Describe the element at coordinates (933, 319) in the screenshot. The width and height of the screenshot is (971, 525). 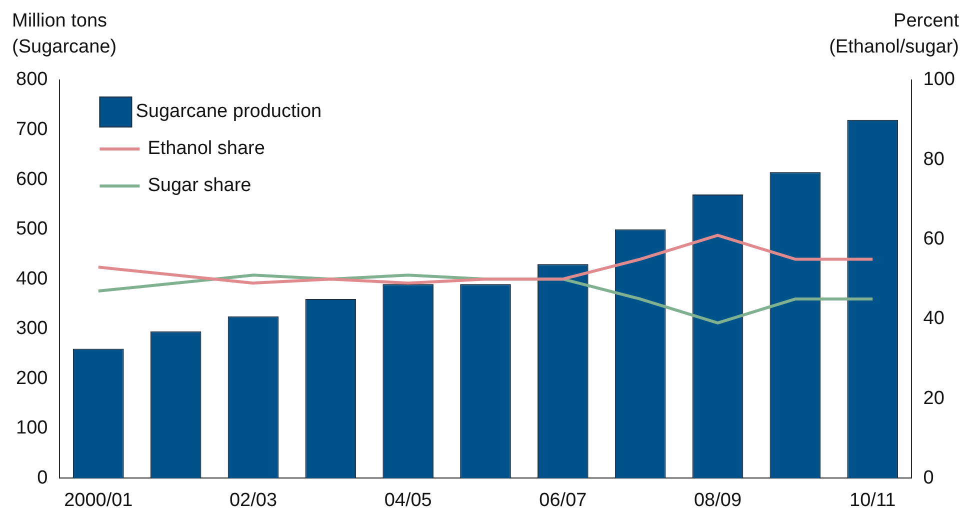
I see `y2-tick-label: 40` at that location.